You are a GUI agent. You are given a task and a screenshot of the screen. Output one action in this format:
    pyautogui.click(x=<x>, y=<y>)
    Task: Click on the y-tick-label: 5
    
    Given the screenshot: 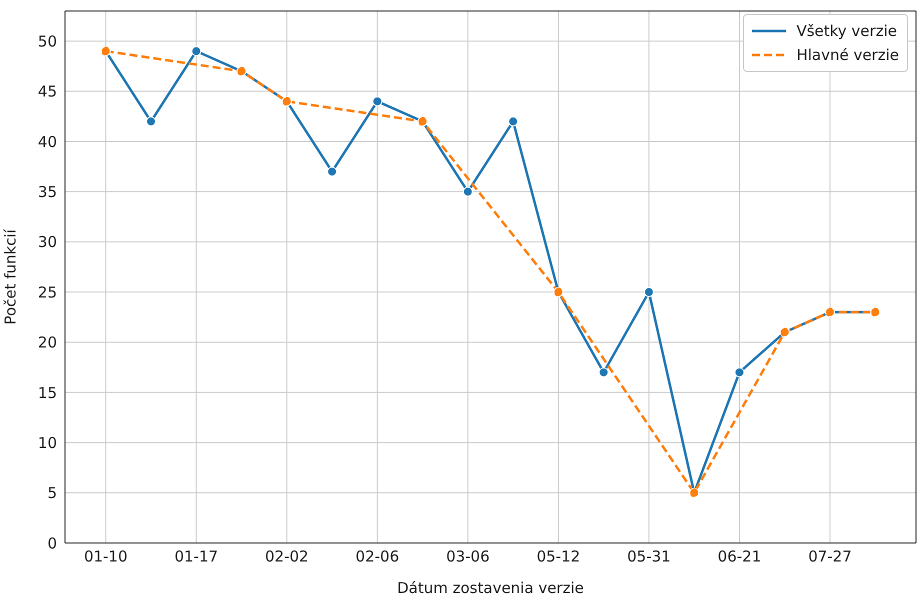 What is the action you would take?
    pyautogui.click(x=52, y=493)
    